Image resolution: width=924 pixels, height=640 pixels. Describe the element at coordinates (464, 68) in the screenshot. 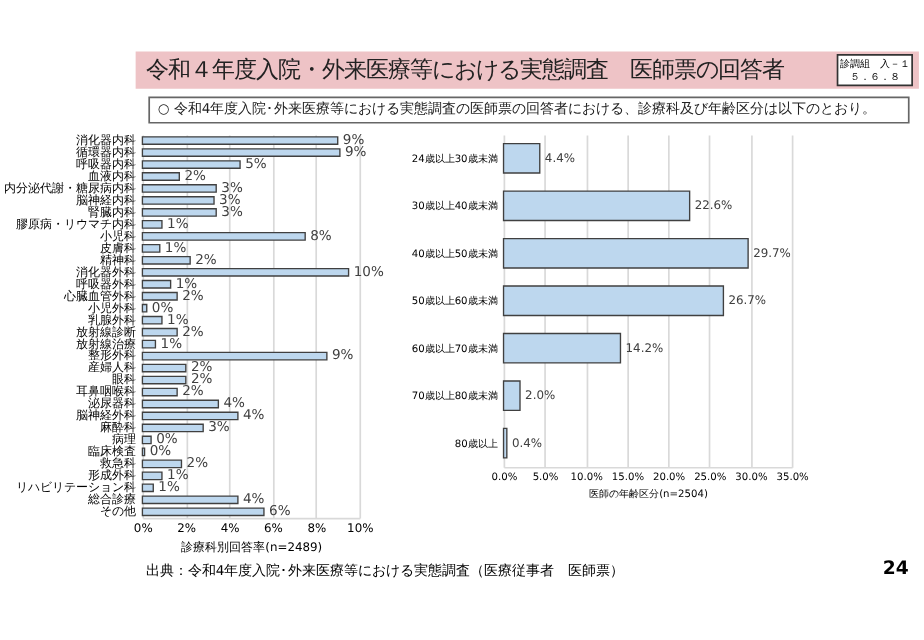

I see `text: 令和４年度入院・外来医療等における実態調査 医師票の回答者` at that location.